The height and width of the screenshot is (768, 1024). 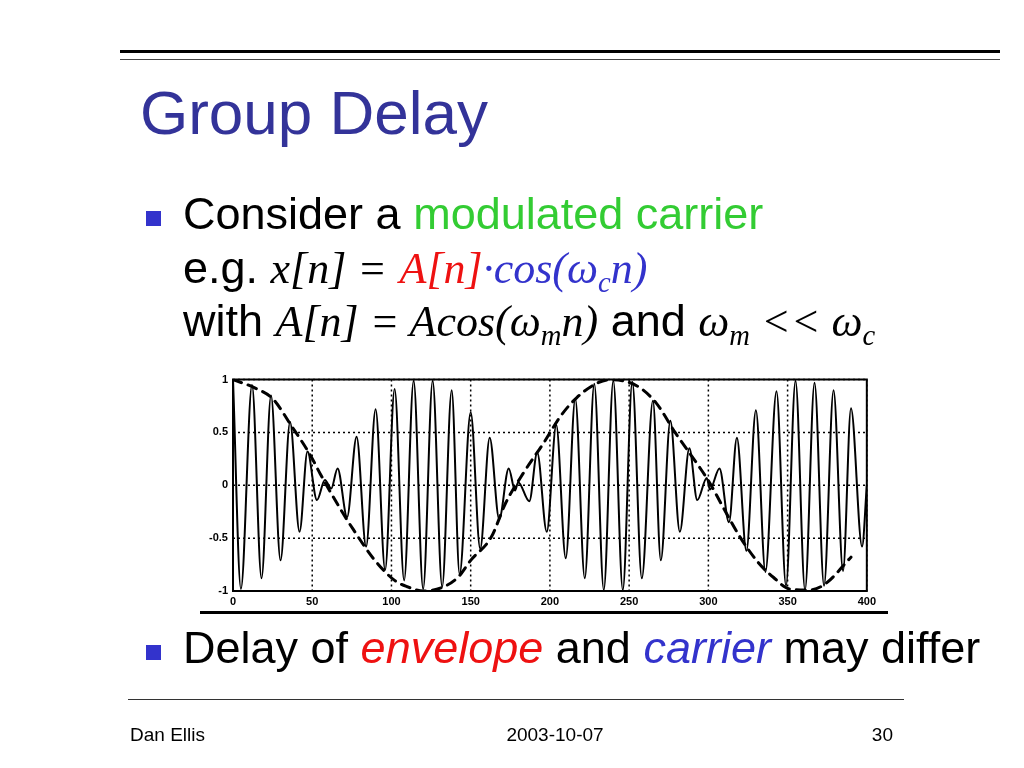 I want to click on text: A[n], so click(x=441, y=268).